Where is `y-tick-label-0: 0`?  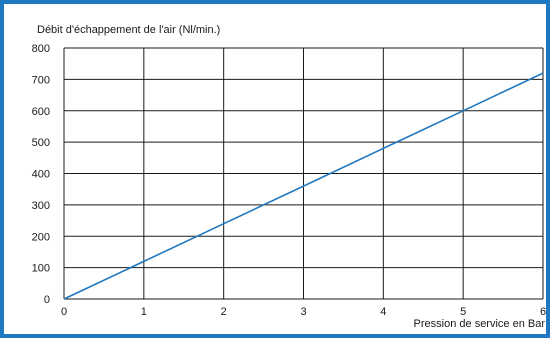
y-tick-label-0: 0 is located at coordinates (47, 300).